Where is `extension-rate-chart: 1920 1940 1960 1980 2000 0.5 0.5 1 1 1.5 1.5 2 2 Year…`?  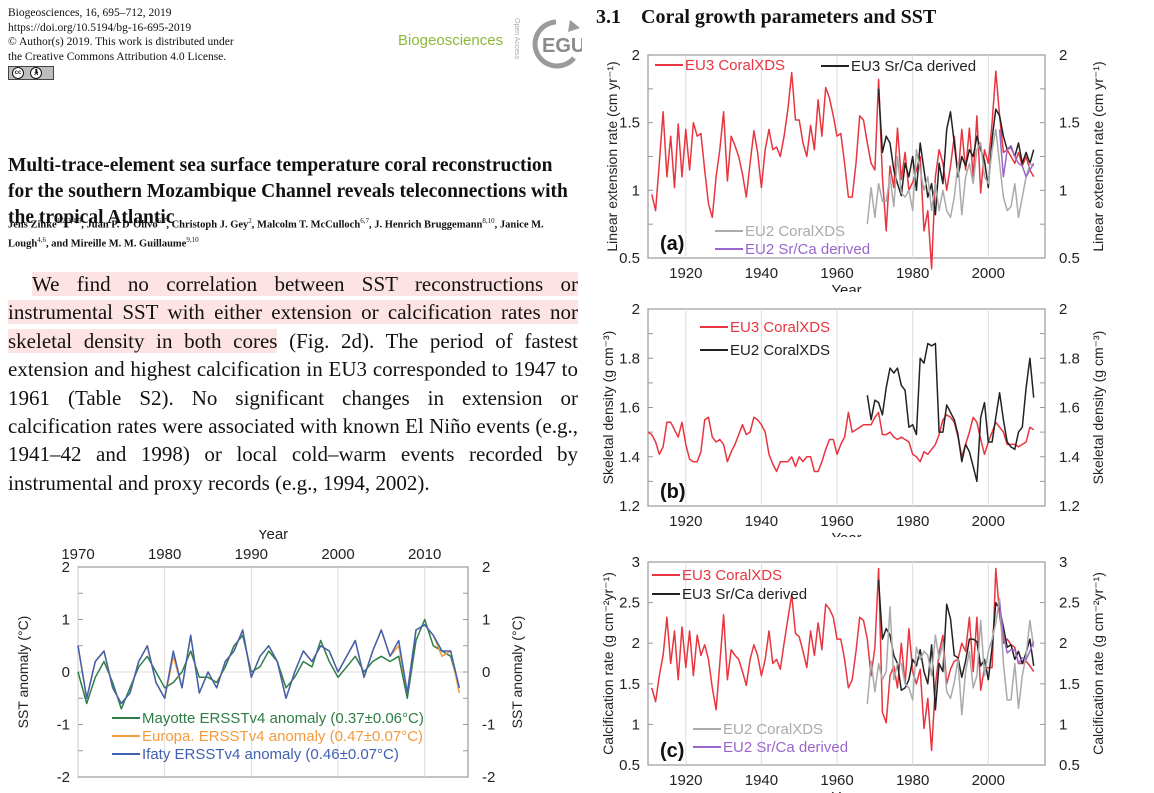
extension-rate-chart: 1920 1940 1960 1980 2000 0.5 0.5 1 1 1.5 1.5 2 2 Year… is located at coordinates (855, 169).